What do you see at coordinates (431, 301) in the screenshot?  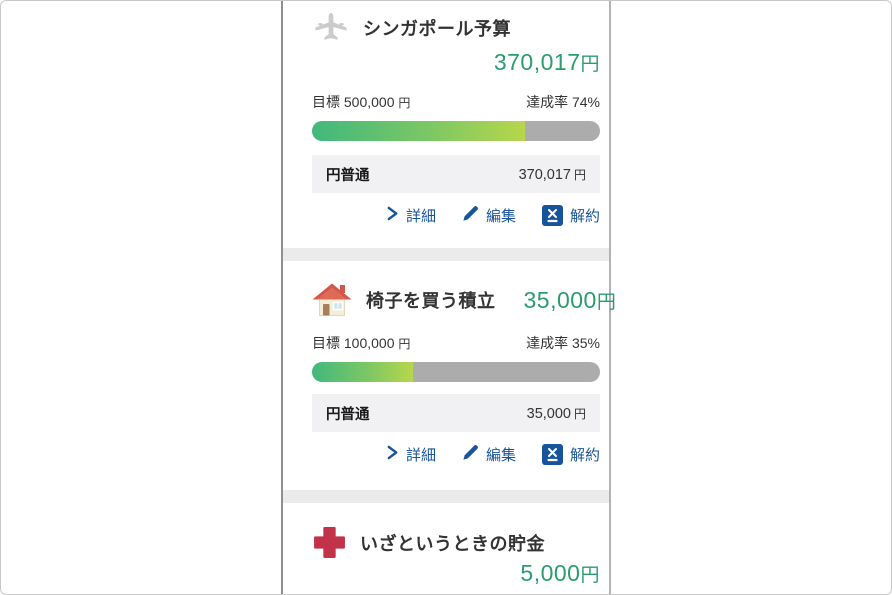 I see `goal-title: 椅子を買う積立` at bounding box center [431, 301].